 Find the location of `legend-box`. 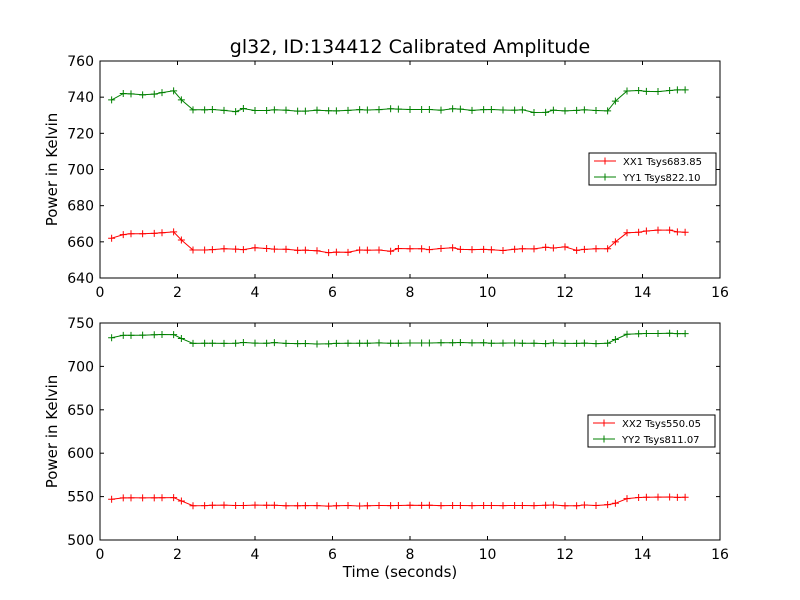

legend-box is located at coordinates (652, 169).